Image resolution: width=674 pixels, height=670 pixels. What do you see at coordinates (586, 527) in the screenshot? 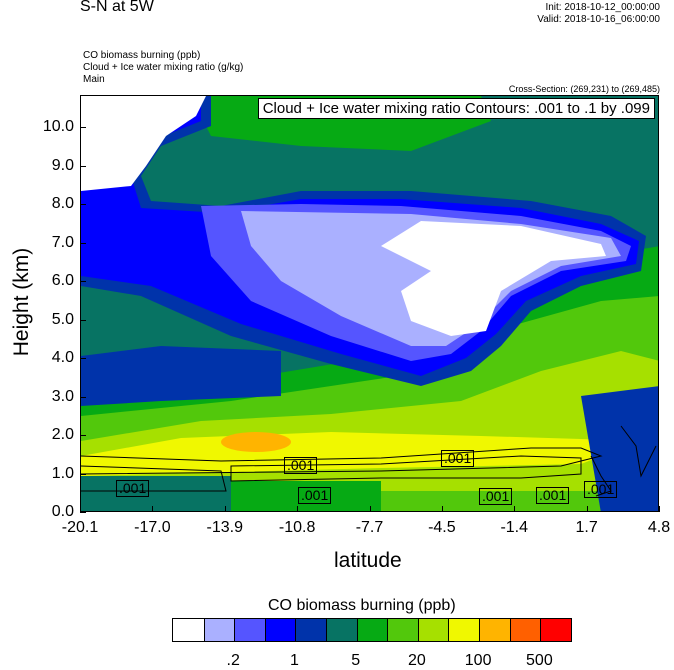
I see `x-tick-label: 1.7` at bounding box center [586, 527].